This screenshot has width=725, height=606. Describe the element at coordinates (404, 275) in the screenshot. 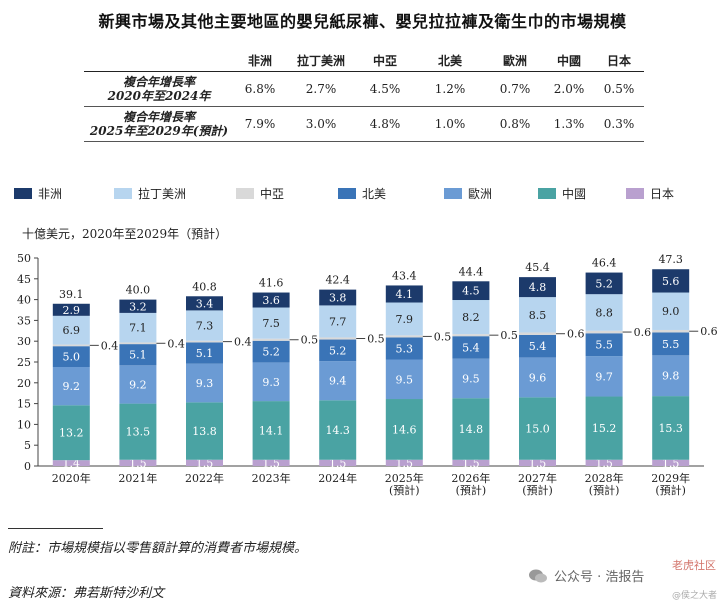

I see `total-label: 43.4` at that location.